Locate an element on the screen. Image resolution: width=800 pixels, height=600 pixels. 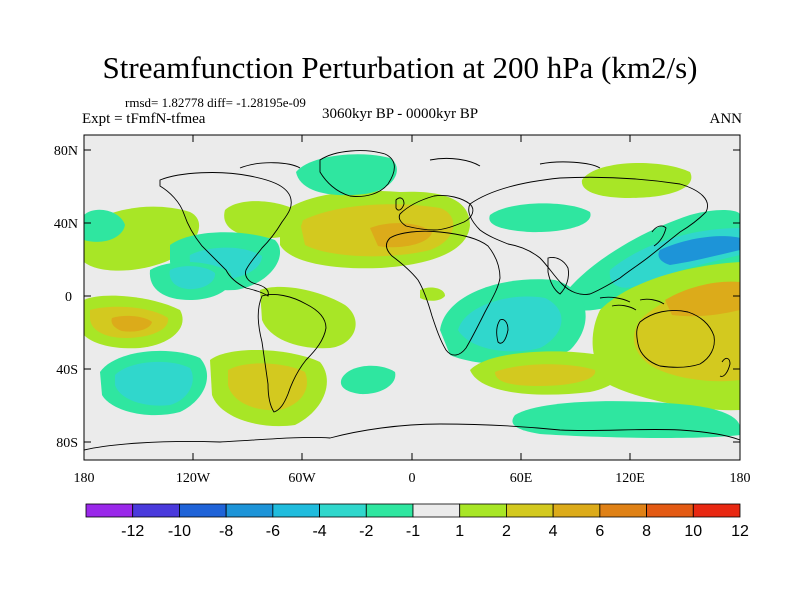
colorbar-label-4: -4 is located at coordinates (319, 531).